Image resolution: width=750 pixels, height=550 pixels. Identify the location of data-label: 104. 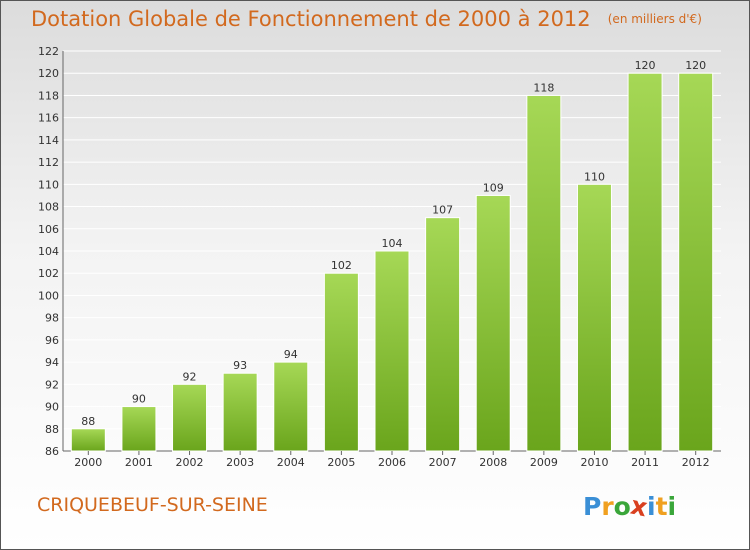
(392, 243).